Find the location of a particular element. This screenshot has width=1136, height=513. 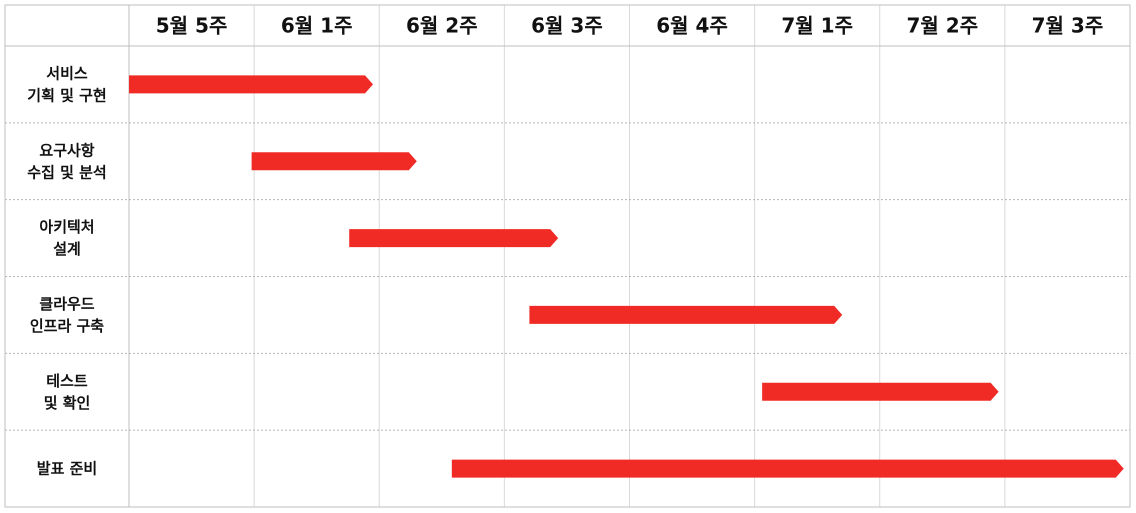

task-label: 요구사항 수집 및 분석 is located at coordinates (66, 161).